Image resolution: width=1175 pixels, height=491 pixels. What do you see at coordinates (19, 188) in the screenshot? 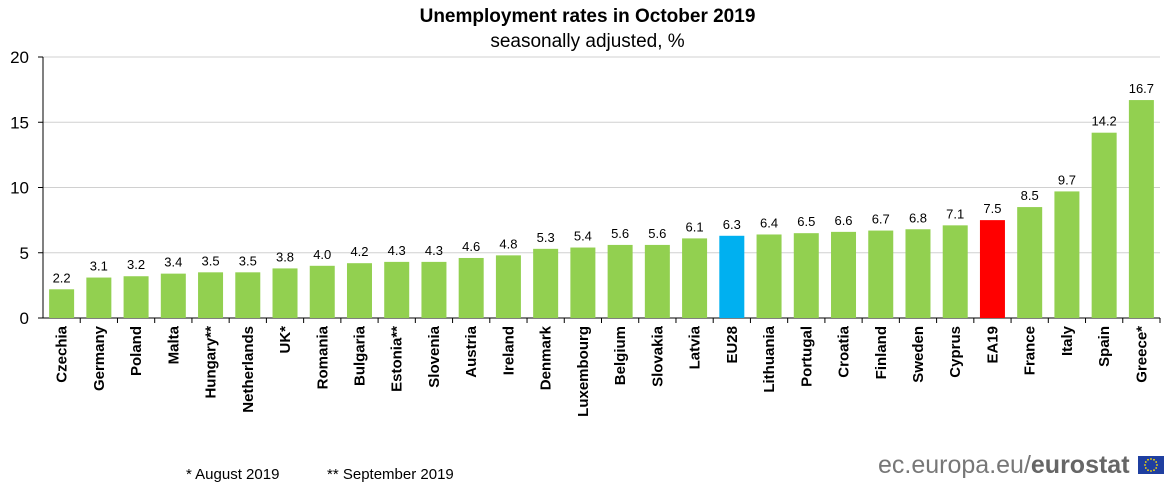
I see `y-tick-label: 10` at bounding box center [19, 188].